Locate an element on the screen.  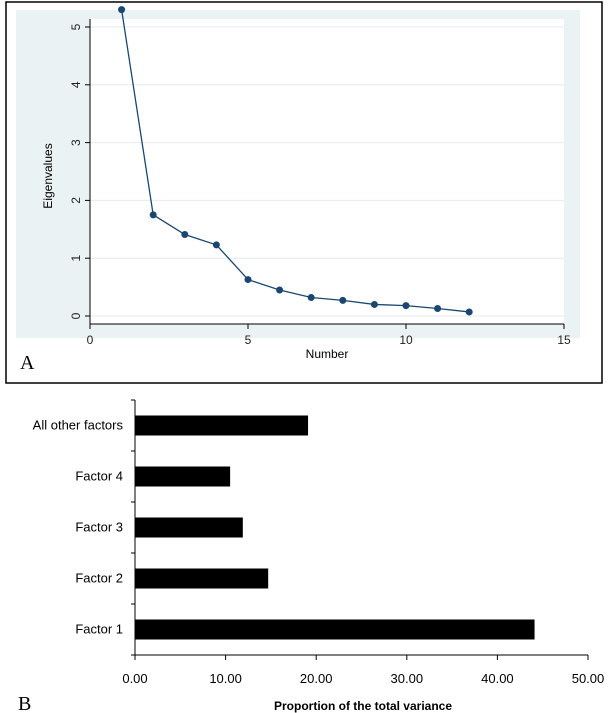
panel-b-category-label: Factor 3 is located at coordinates (99, 527).